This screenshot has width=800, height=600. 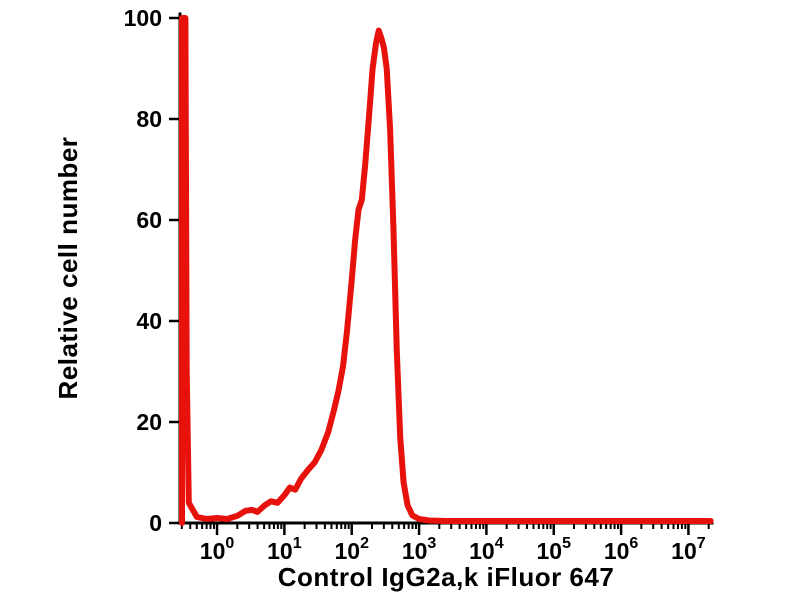 What do you see at coordinates (688, 549) in the screenshot?
I see `x-tick-label: 10⁷` at bounding box center [688, 549].